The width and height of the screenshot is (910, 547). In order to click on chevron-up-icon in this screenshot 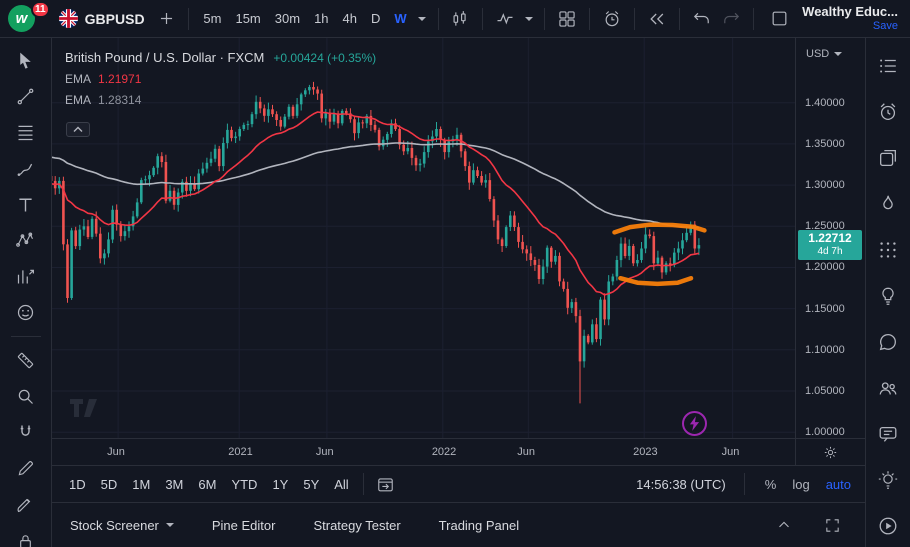, I will do `click(784, 524)`.